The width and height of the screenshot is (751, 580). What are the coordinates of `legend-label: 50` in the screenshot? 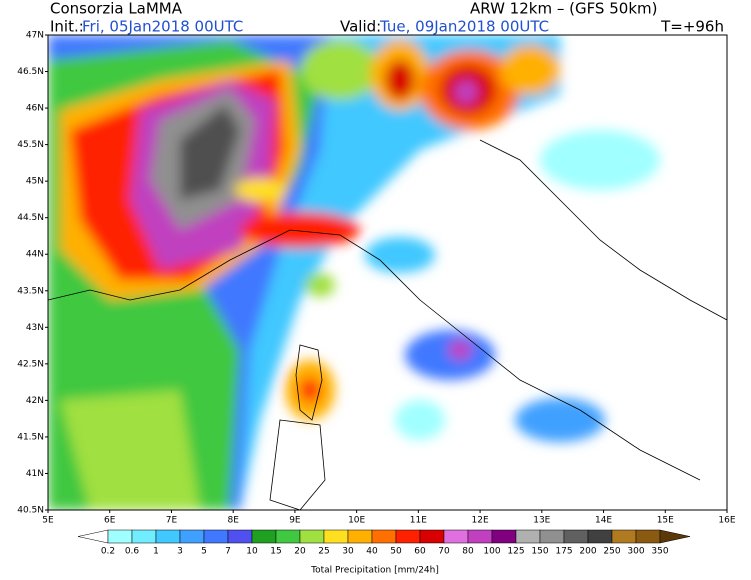 It's located at (396, 552).